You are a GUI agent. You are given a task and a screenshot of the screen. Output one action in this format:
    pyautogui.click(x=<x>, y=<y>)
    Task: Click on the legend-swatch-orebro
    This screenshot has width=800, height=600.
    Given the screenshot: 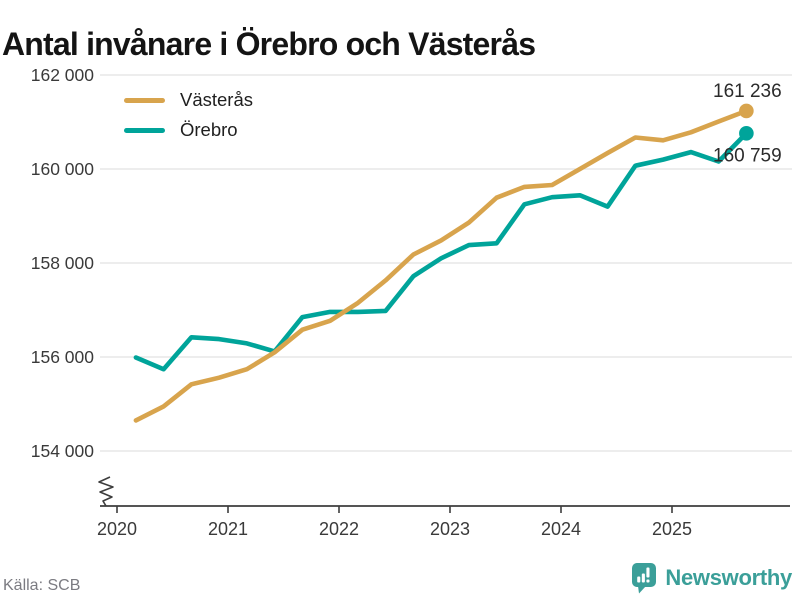 What is the action you would take?
    pyautogui.click(x=144, y=130)
    